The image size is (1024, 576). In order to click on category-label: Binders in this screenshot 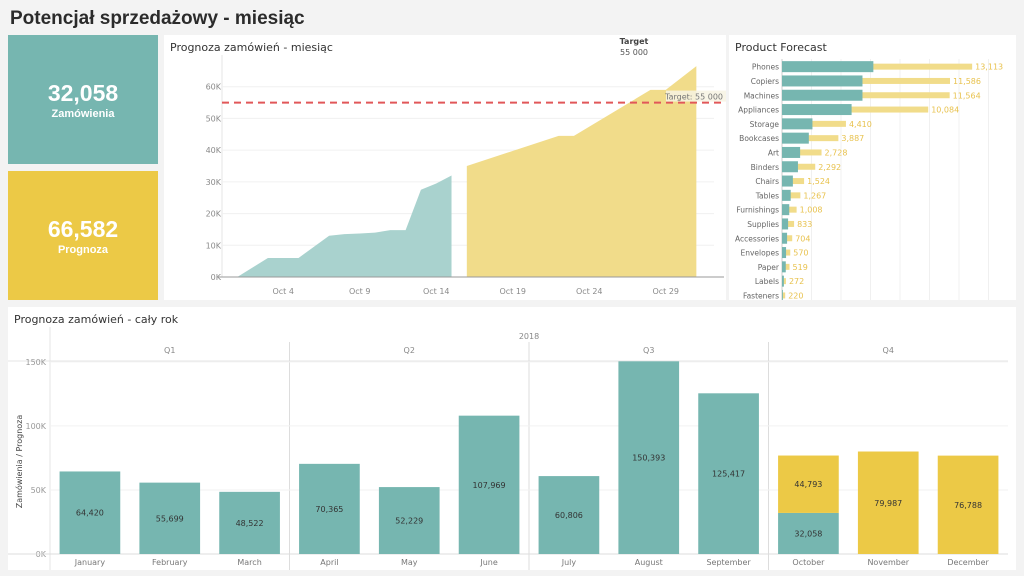, I will do `click(765, 167)`.